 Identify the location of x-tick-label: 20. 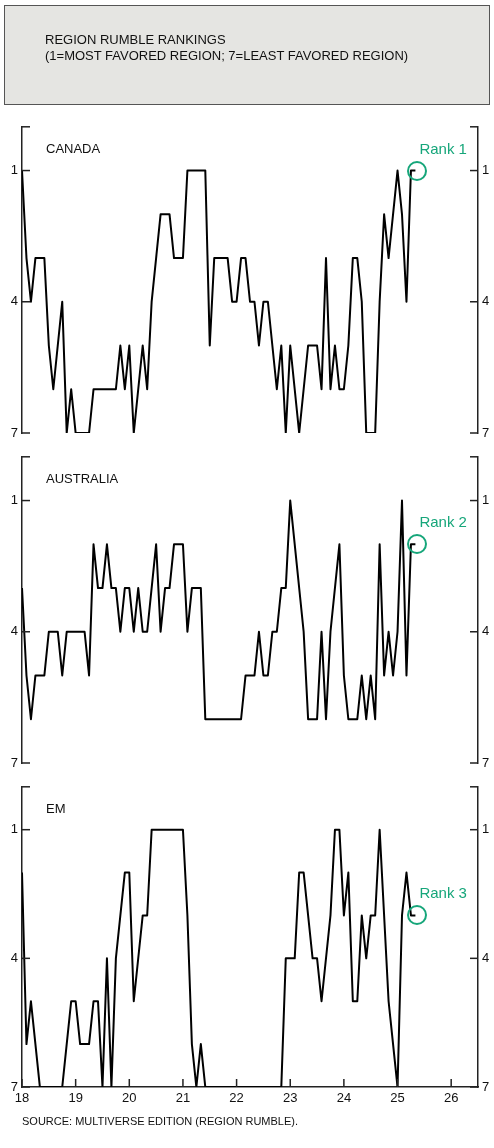
(129, 1098).